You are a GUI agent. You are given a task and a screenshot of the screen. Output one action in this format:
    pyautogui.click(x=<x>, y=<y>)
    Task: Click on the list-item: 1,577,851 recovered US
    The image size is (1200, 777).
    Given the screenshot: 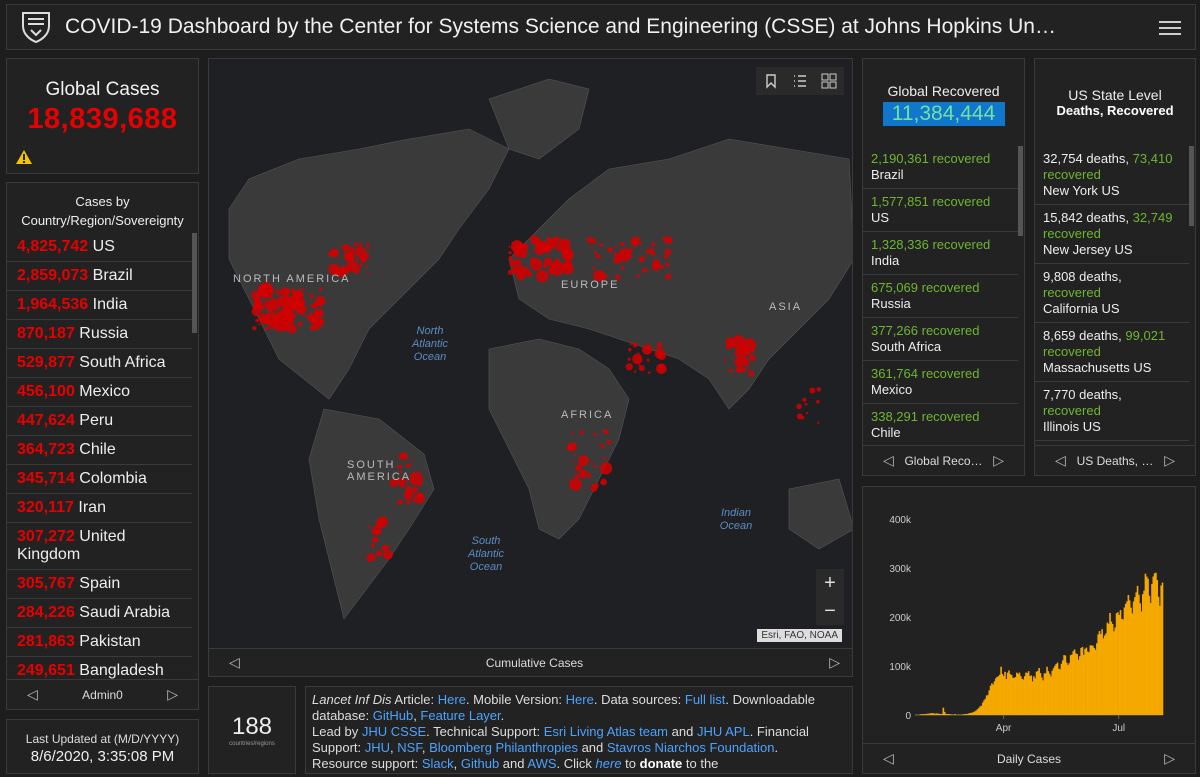 What is the action you would take?
    pyautogui.click(x=940, y=210)
    